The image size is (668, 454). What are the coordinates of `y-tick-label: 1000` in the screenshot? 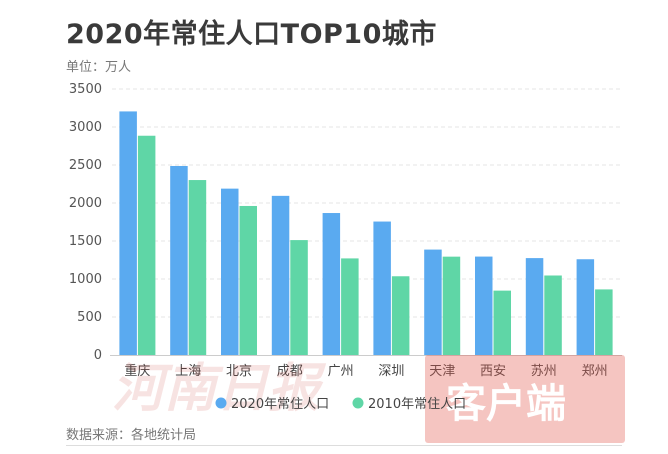 It's located at (85, 279).